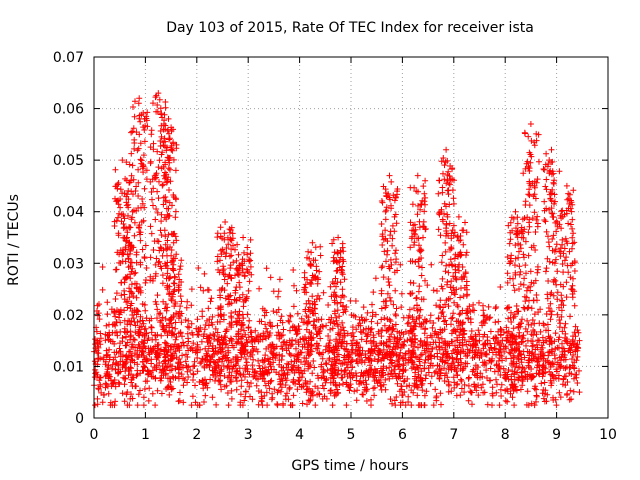 This screenshot has width=640, height=480. I want to click on x-tick-label: 1, so click(145, 435).